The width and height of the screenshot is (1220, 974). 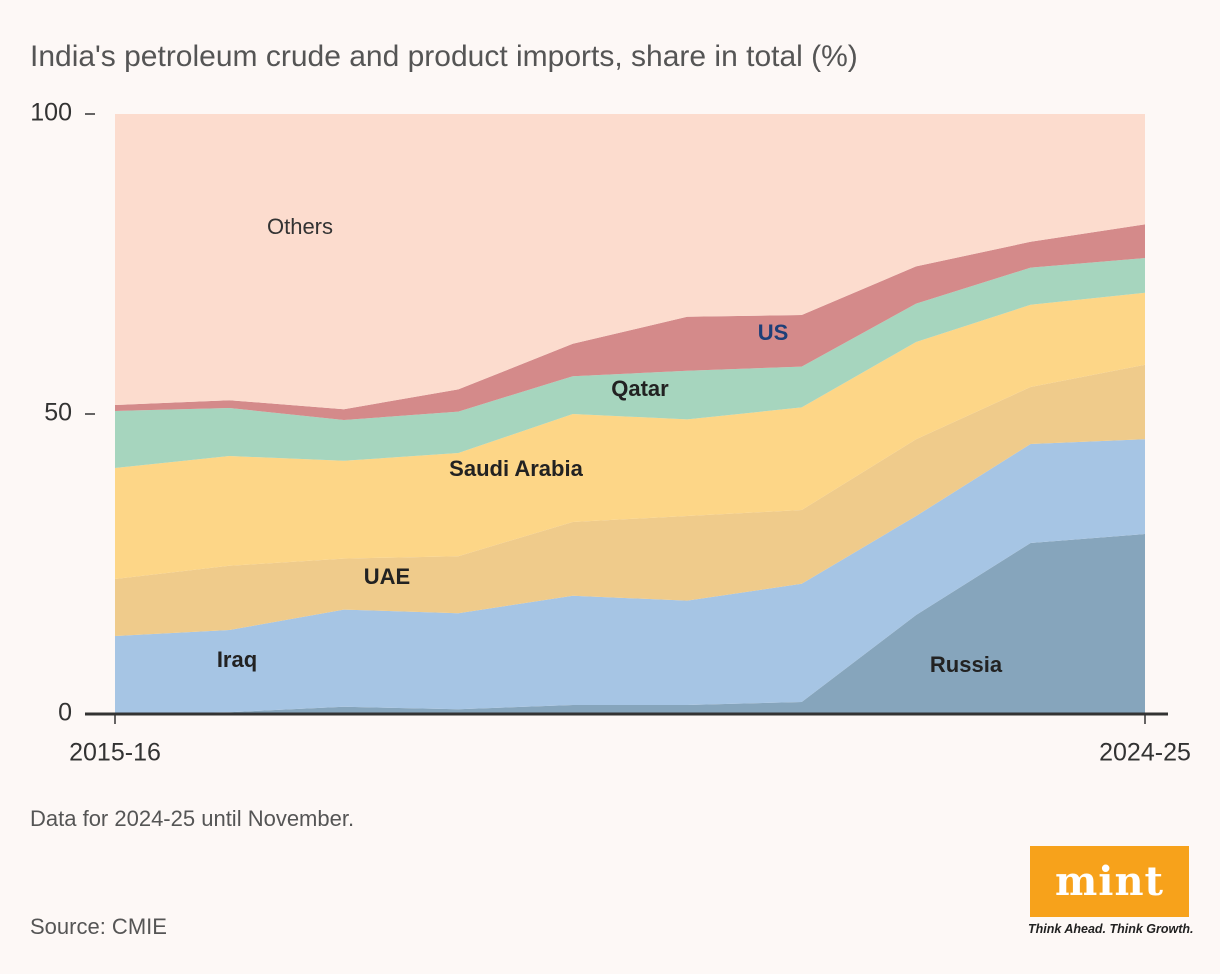 What do you see at coordinates (1111, 929) in the screenshot?
I see `mint-logo-tagline: Think Ahead. Think Growth.` at bounding box center [1111, 929].